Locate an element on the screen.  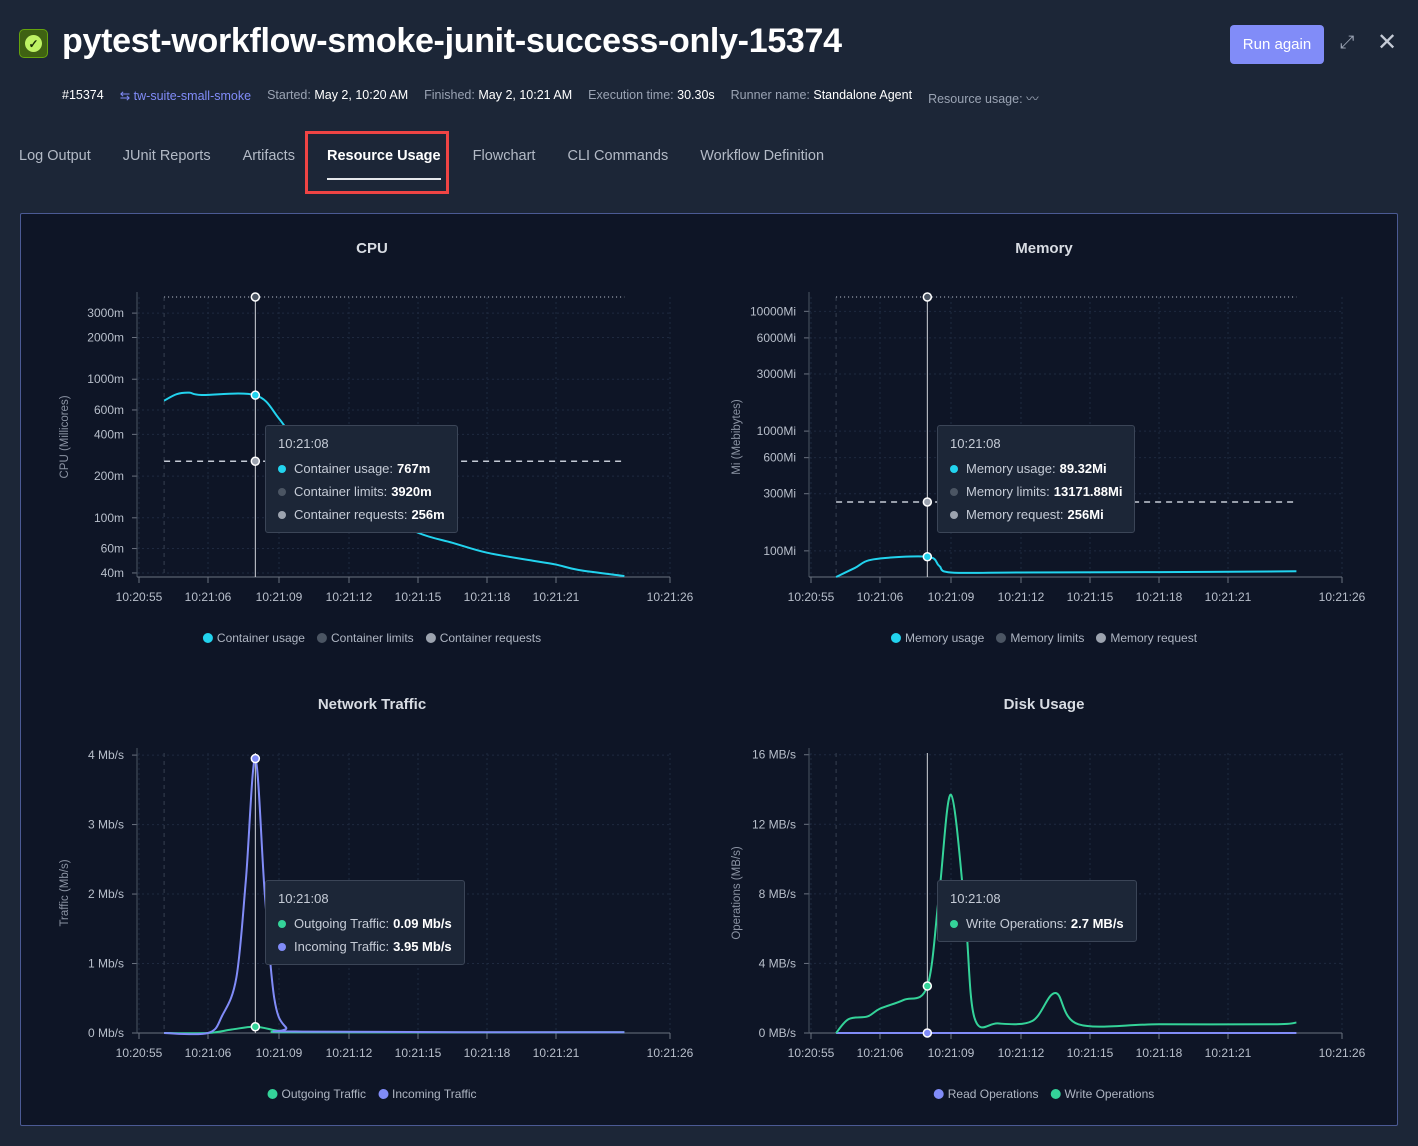
execution-time: 30.30s is located at coordinates (696, 95).